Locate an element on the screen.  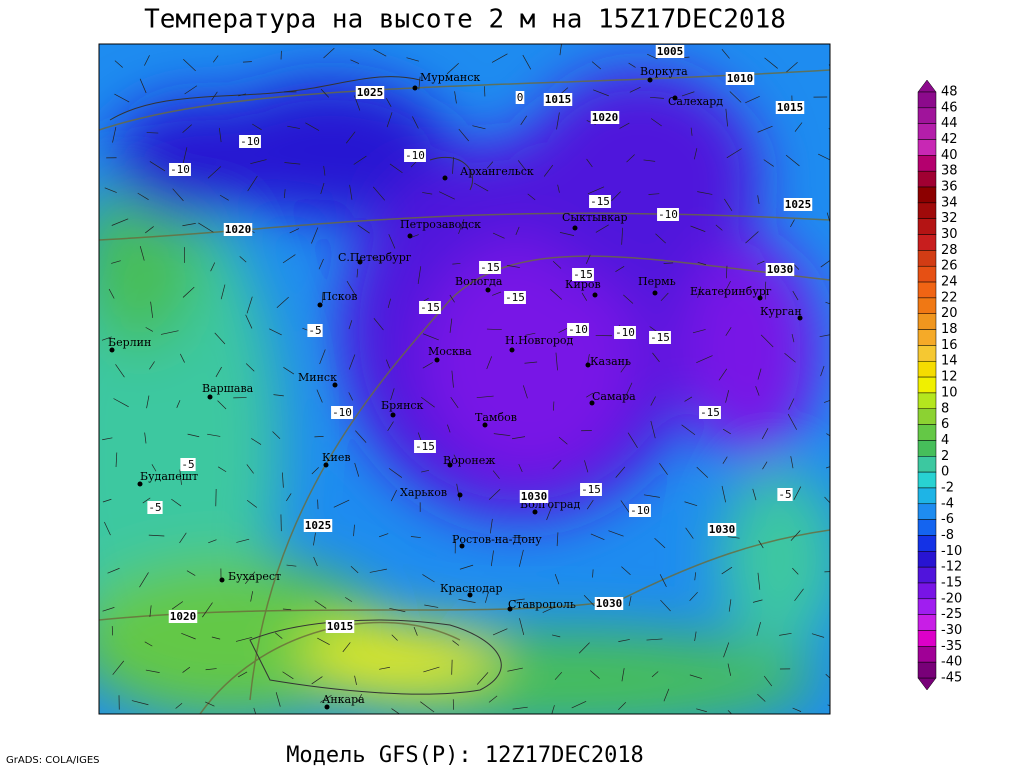
city-label: Варшава is located at coordinates (228, 388).